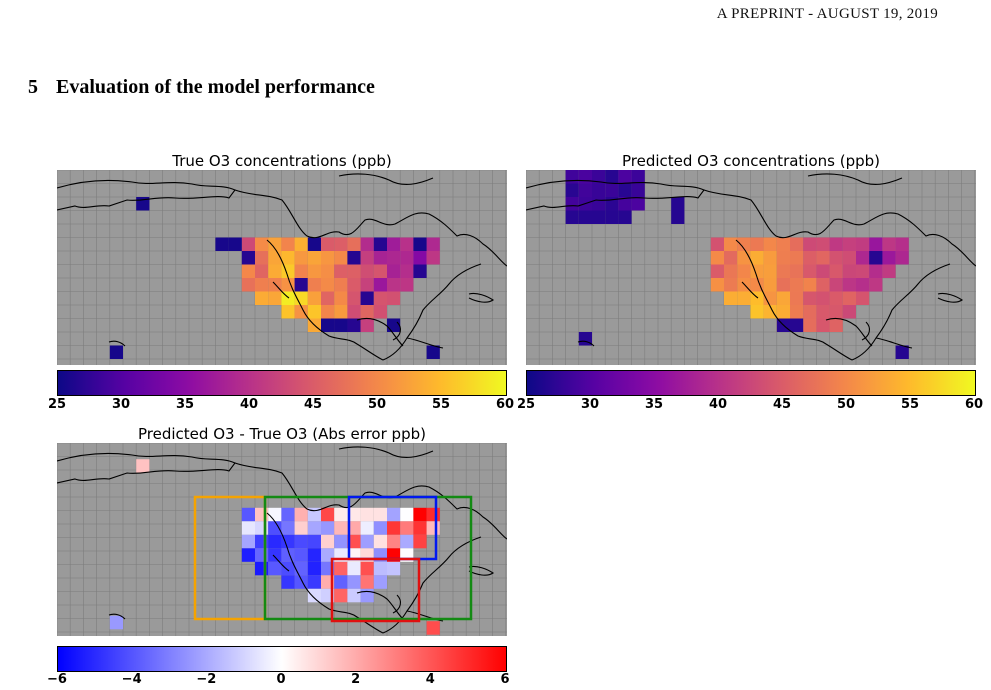 The width and height of the screenshot is (991, 690). I want to click on error-colorbar-tick-label: −4, so click(131, 679).